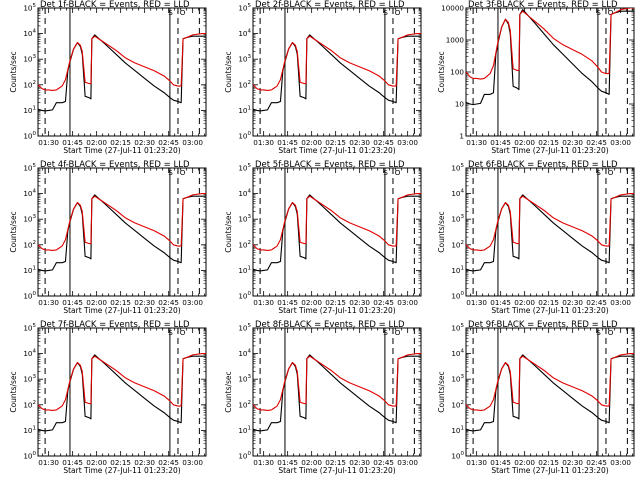 This screenshot has width=640, height=480. I want to click on panel-5f-y-tick-label: 10⁰, so click(244, 296).